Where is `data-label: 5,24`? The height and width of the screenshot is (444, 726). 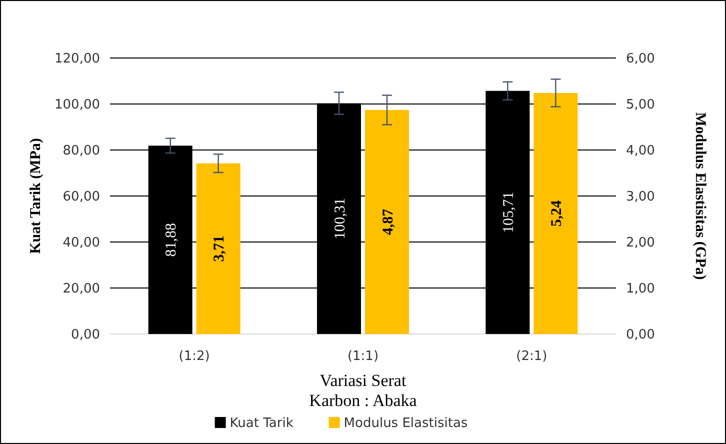
data-label: 5,24 is located at coordinates (556, 213).